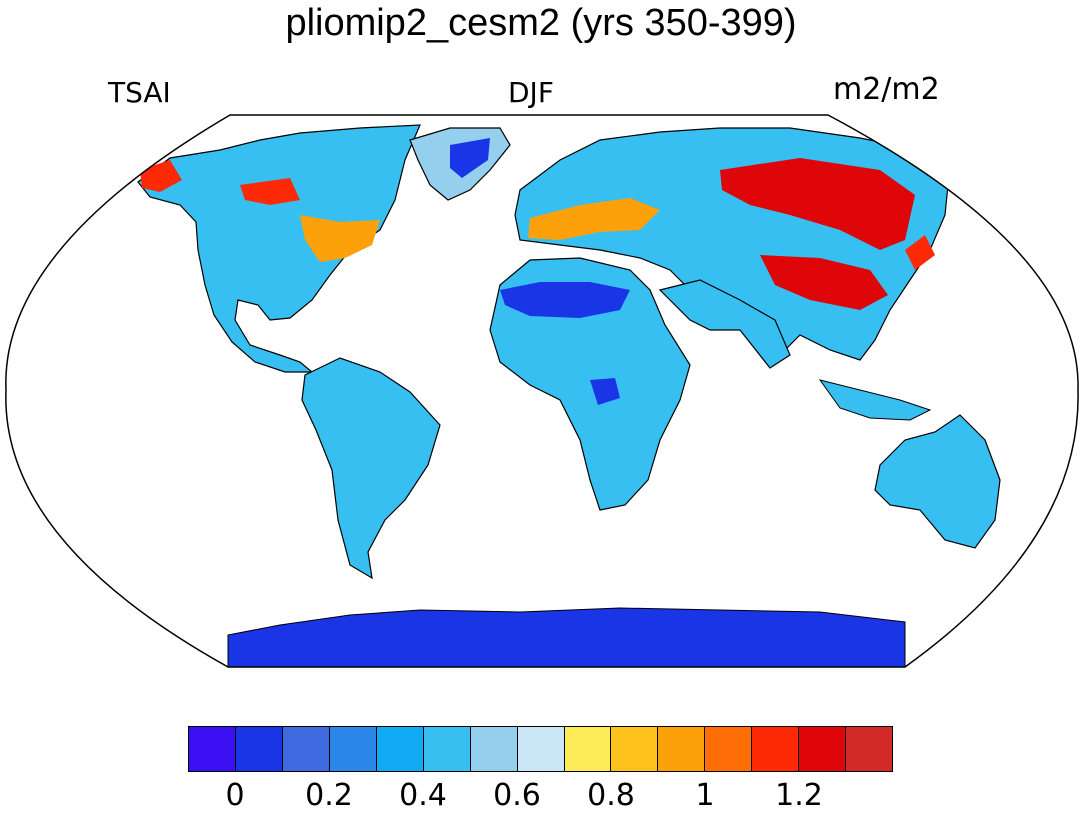  I want to click on colorbar-tick-label: 0.8, so click(611, 795).